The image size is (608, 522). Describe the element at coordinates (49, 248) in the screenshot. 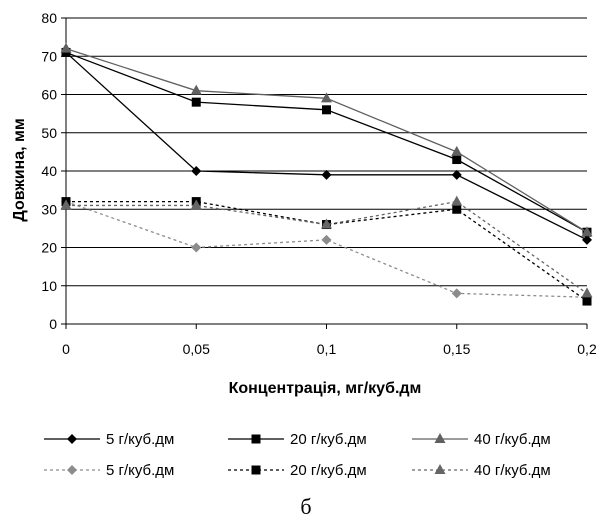

I see `y-tick-label: 20` at that location.